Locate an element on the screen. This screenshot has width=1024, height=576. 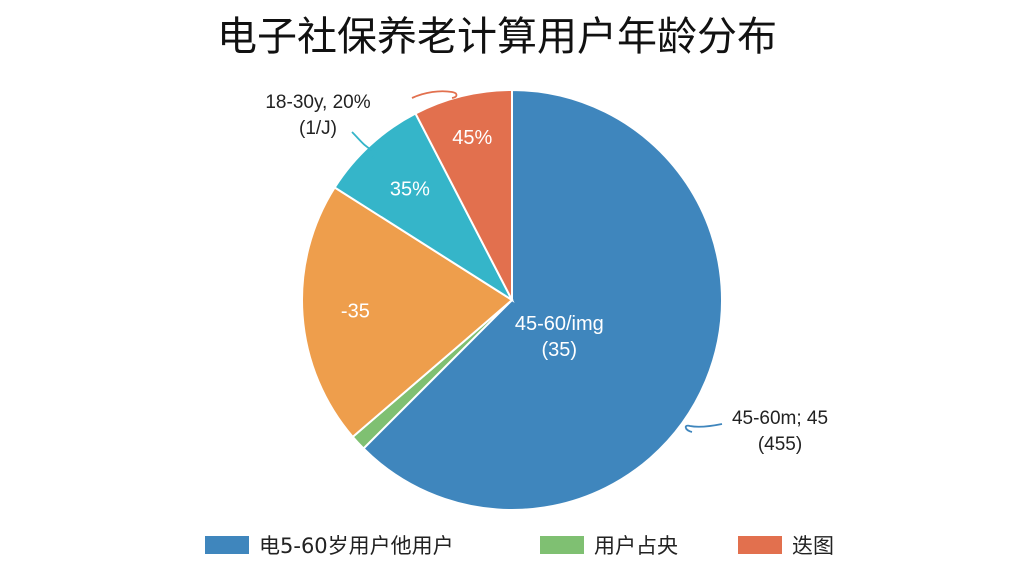
annotation-label-1-1: (455) is located at coordinates (780, 444).